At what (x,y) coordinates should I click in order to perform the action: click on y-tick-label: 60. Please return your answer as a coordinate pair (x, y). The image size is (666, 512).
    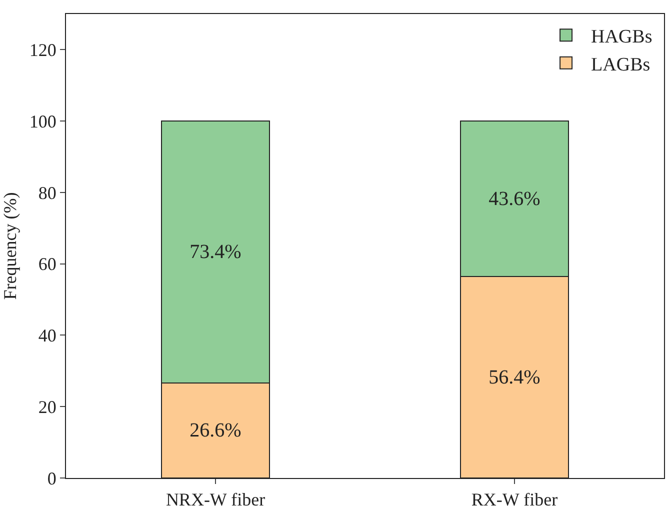
    Looking at the image, I should click on (47, 264).